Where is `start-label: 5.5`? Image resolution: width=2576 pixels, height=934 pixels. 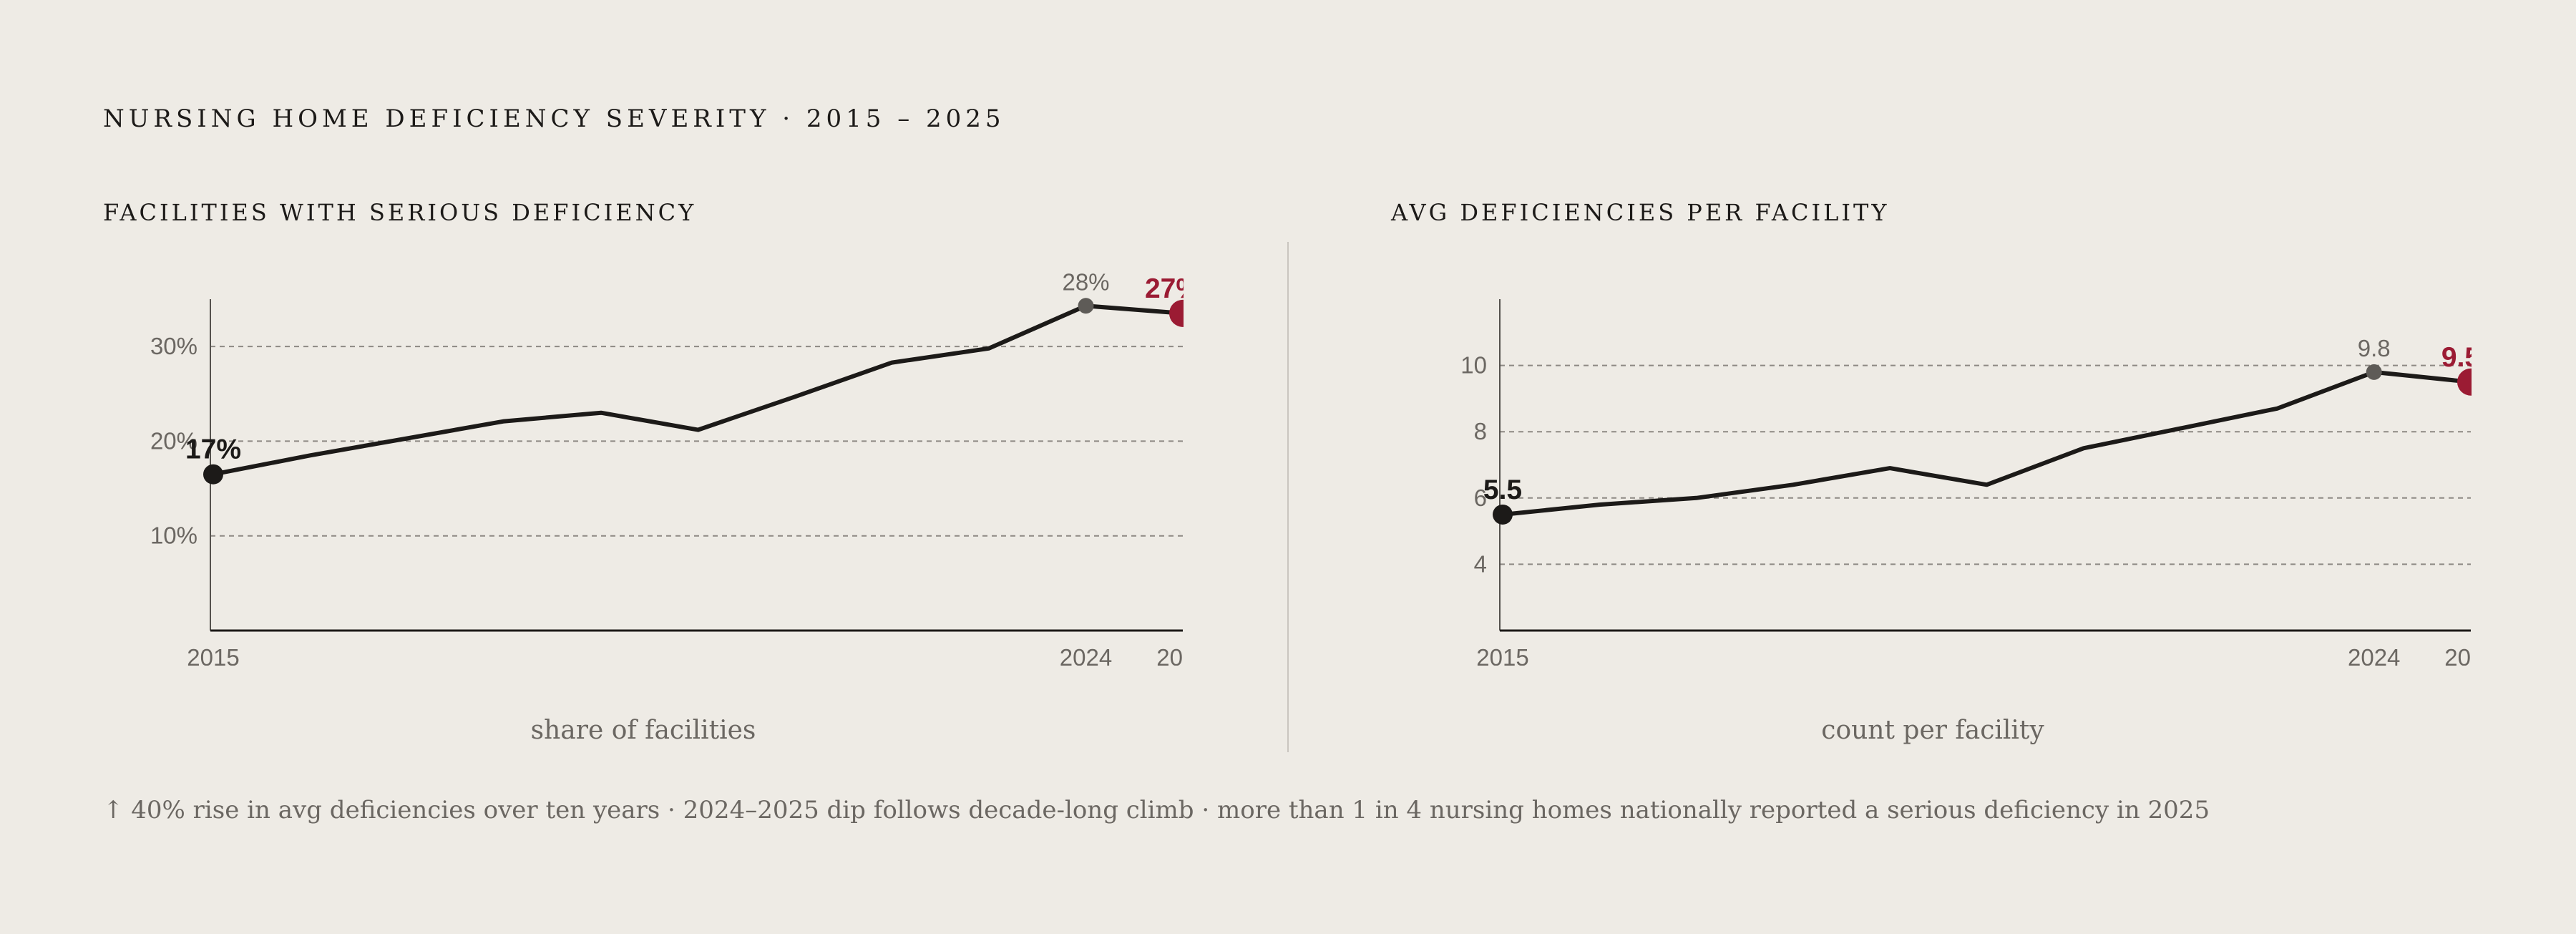
start-label: 5.5 is located at coordinates (1502, 490).